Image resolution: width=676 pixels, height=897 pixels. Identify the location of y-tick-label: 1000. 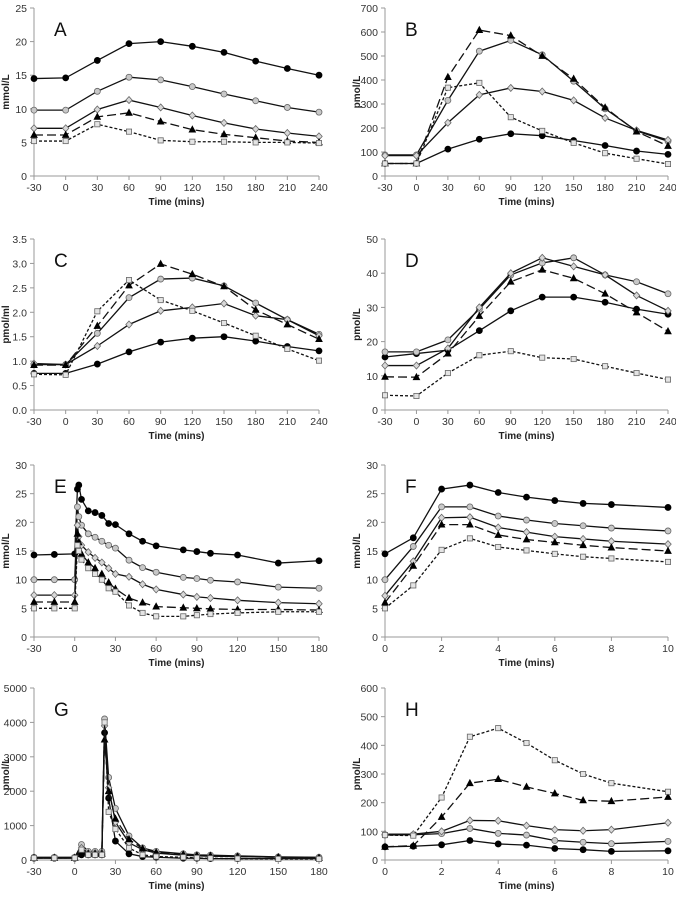
(16, 827).